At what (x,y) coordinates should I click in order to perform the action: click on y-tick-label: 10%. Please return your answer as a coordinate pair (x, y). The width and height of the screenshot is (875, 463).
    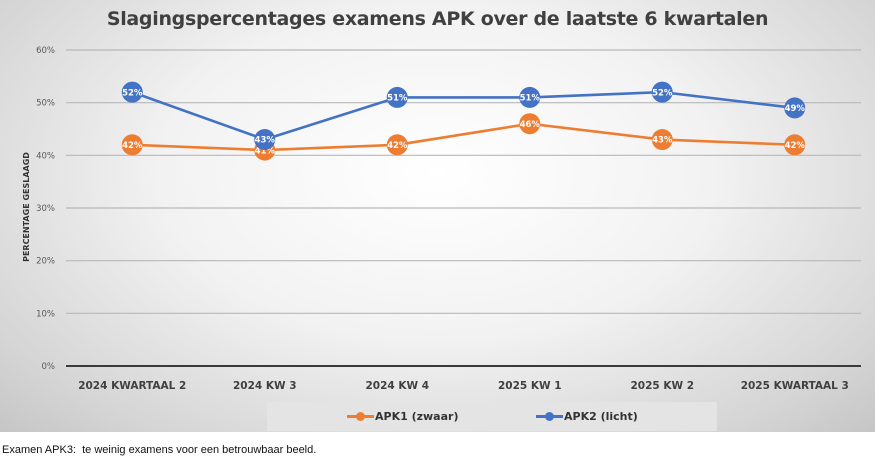
    Looking at the image, I should click on (45, 314).